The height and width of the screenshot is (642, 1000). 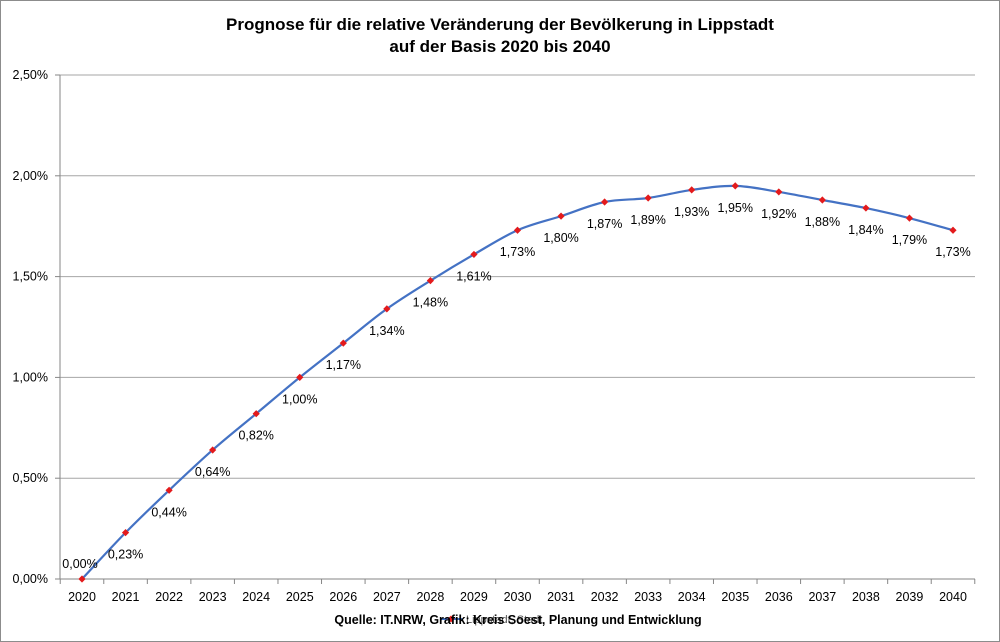 What do you see at coordinates (30, 75) in the screenshot?
I see `y-tick-label: 2,50%` at bounding box center [30, 75].